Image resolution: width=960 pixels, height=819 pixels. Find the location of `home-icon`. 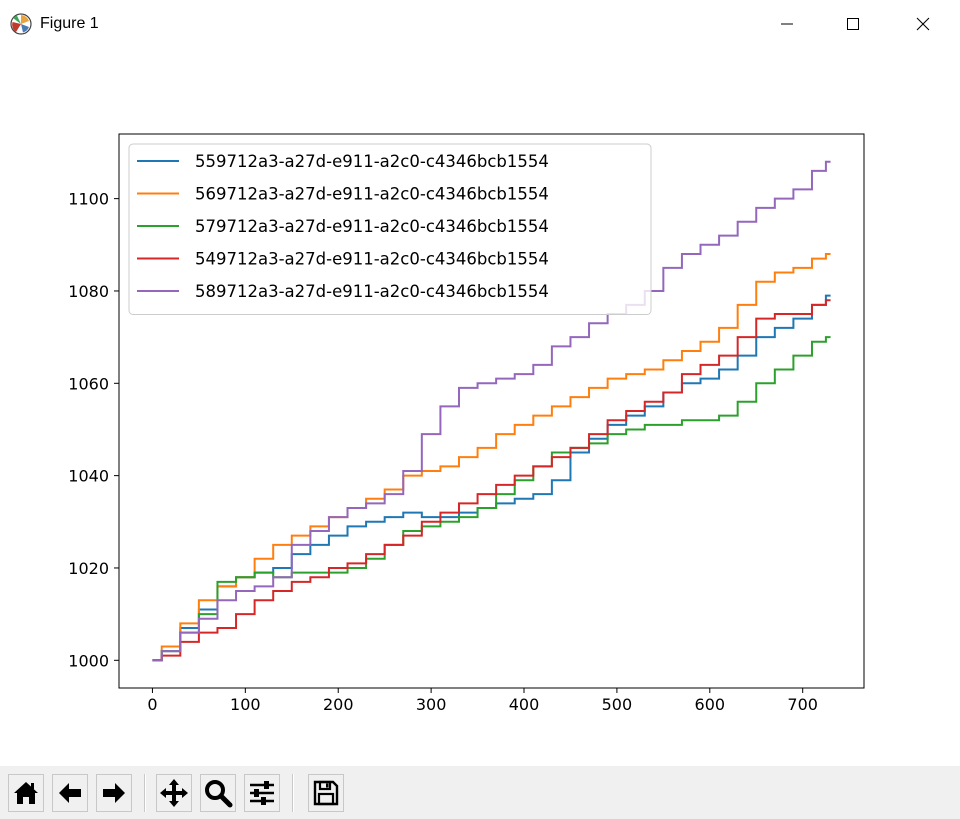

home-icon is located at coordinates (26, 793).